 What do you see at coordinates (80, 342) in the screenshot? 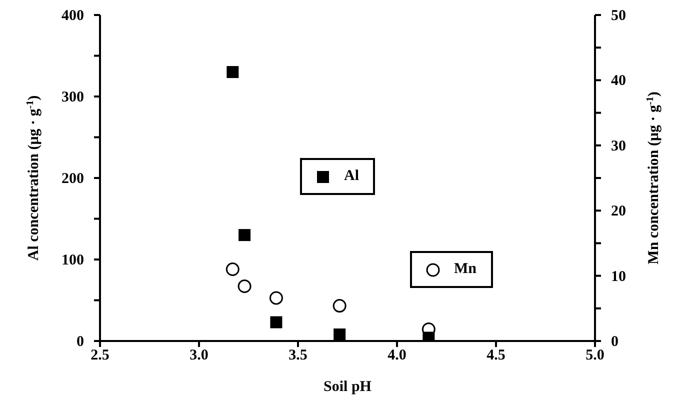
I see `y-tick-label: 0` at bounding box center [80, 342].